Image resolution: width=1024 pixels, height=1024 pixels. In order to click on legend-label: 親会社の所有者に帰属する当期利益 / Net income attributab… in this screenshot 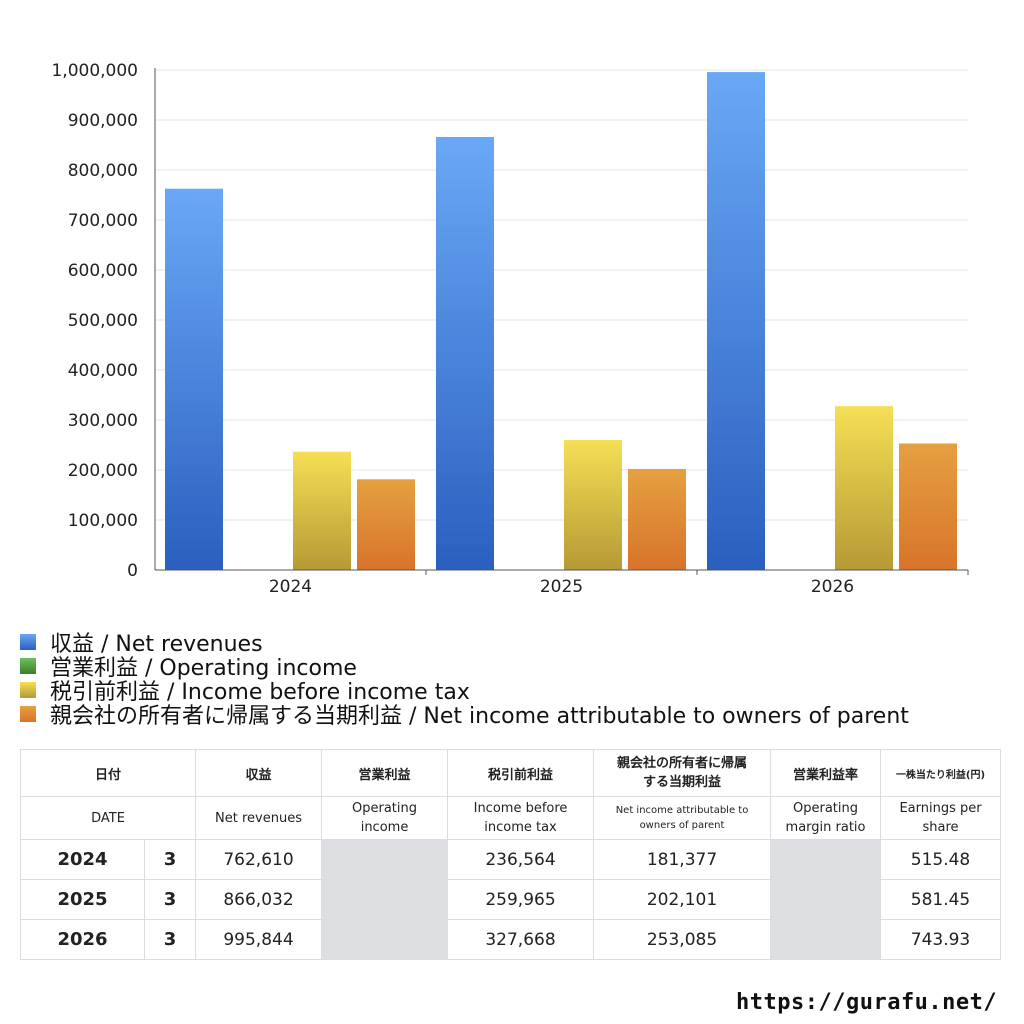, I will do `click(479, 716)`.